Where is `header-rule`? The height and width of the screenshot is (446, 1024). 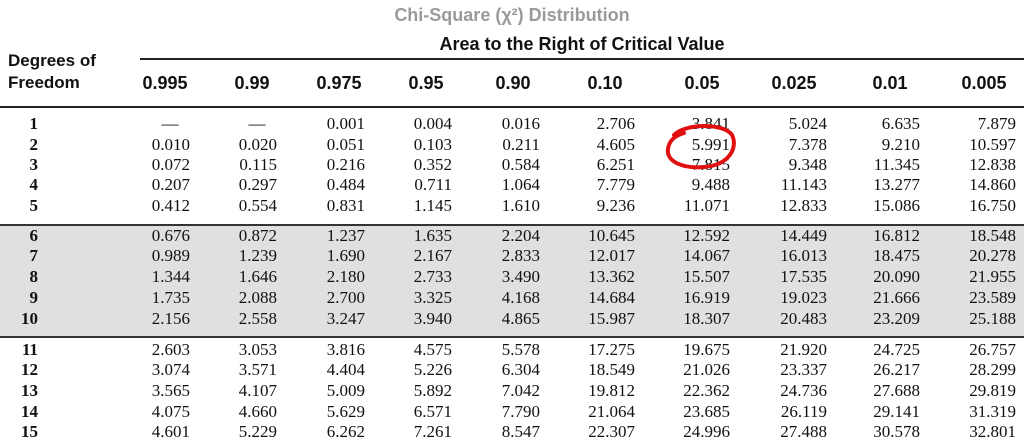
header-rule is located at coordinates (512, 107).